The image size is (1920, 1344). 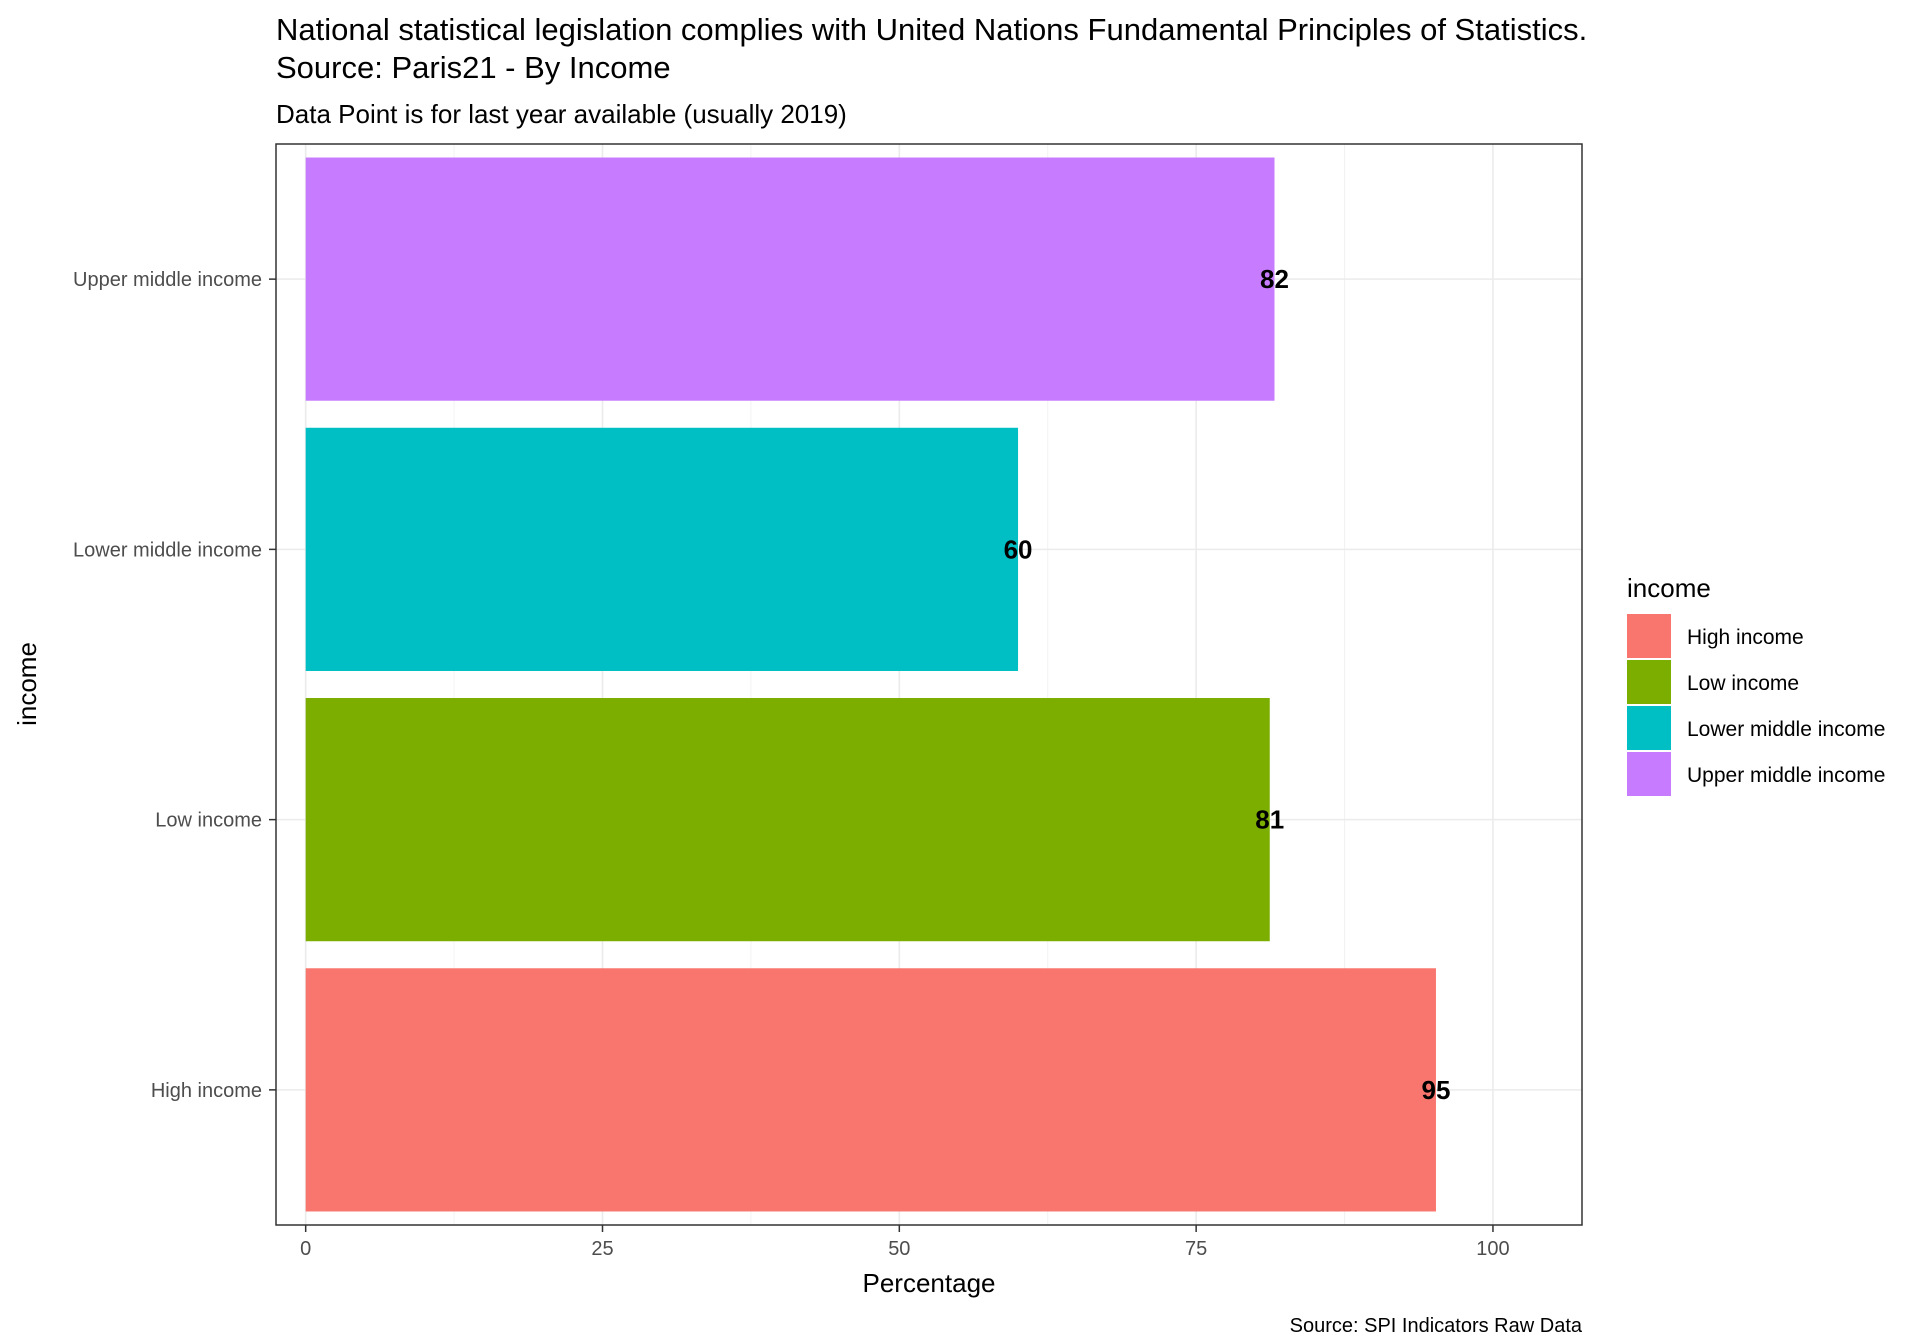 I want to click on data-label: 95, so click(x=1436, y=1090).